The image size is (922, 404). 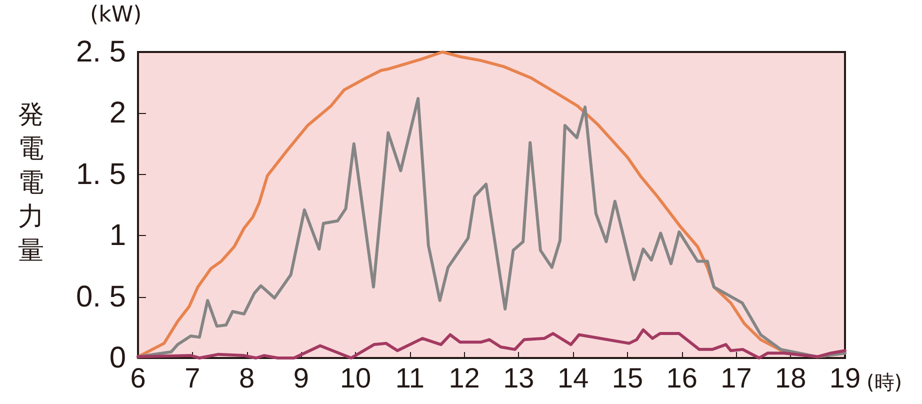 What do you see at coordinates (682, 378) in the screenshot?
I see `x-tick-label: 16` at bounding box center [682, 378].